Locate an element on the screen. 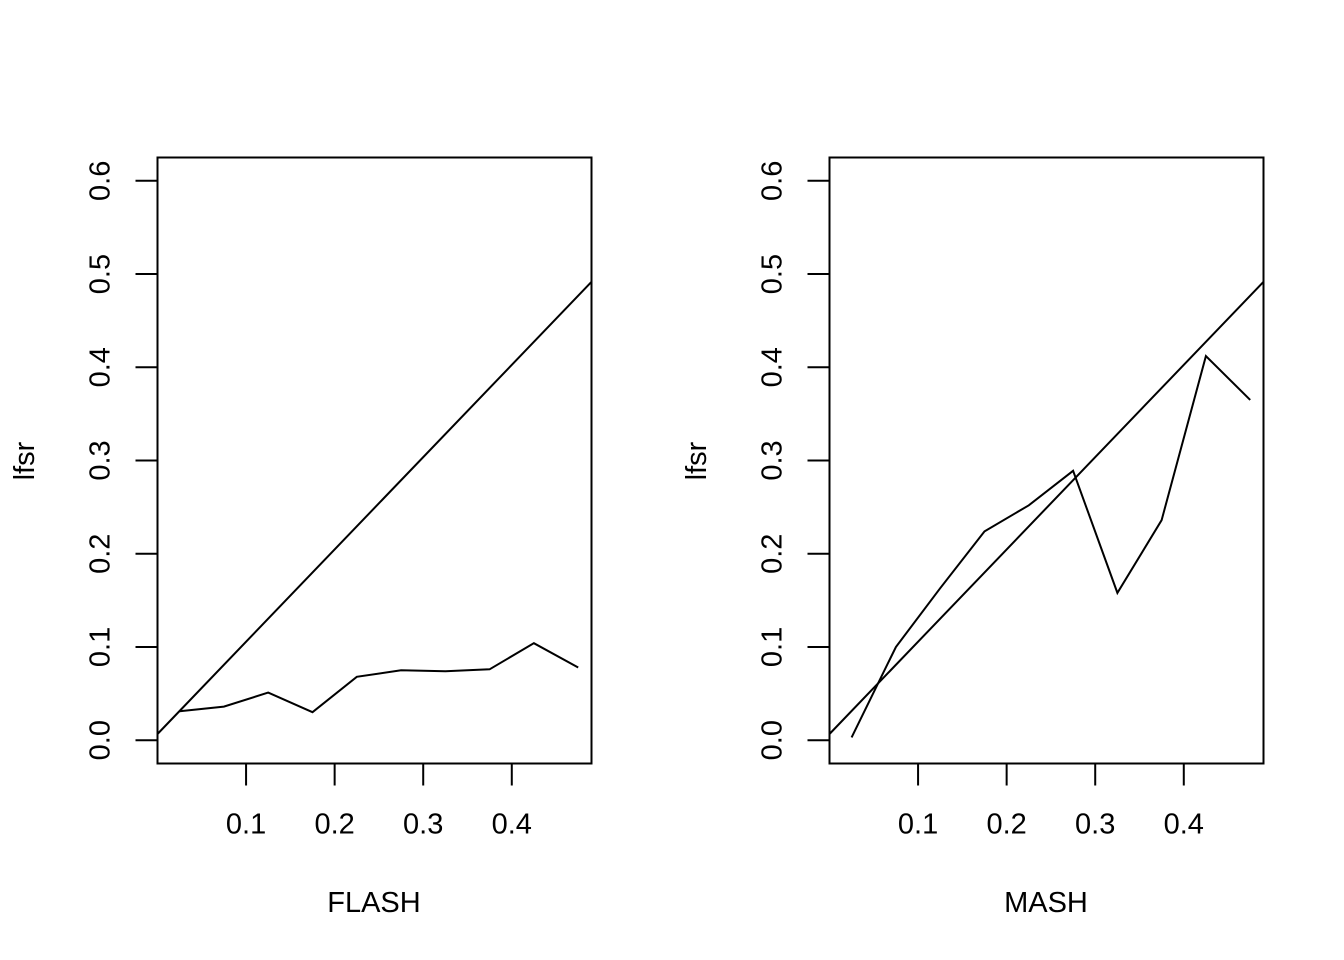 This screenshot has width=1344, height=960. x-axis-label: FLASH is located at coordinates (373, 903).